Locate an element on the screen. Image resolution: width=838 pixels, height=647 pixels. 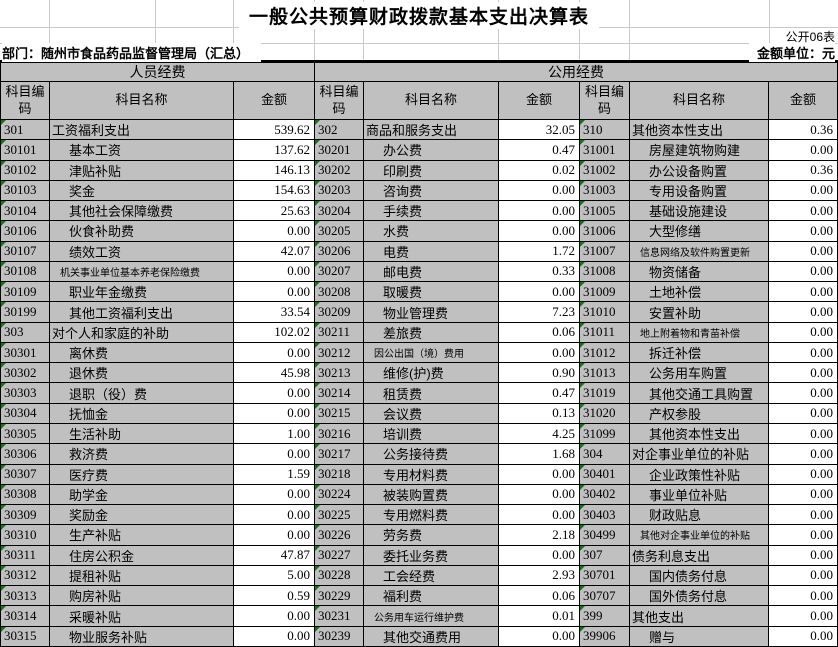
group-header-personnel-funds: 人员经费 is located at coordinates (158, 72).